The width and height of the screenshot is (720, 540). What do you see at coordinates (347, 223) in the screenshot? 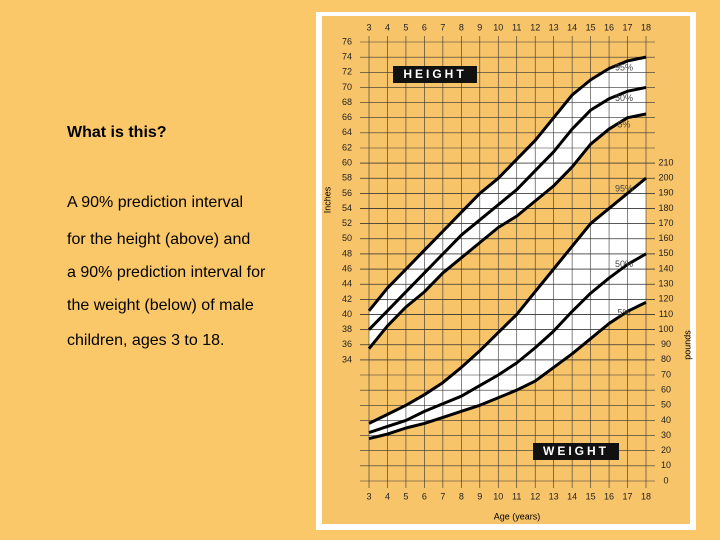
I see `y-tick-label: 52` at bounding box center [347, 223].